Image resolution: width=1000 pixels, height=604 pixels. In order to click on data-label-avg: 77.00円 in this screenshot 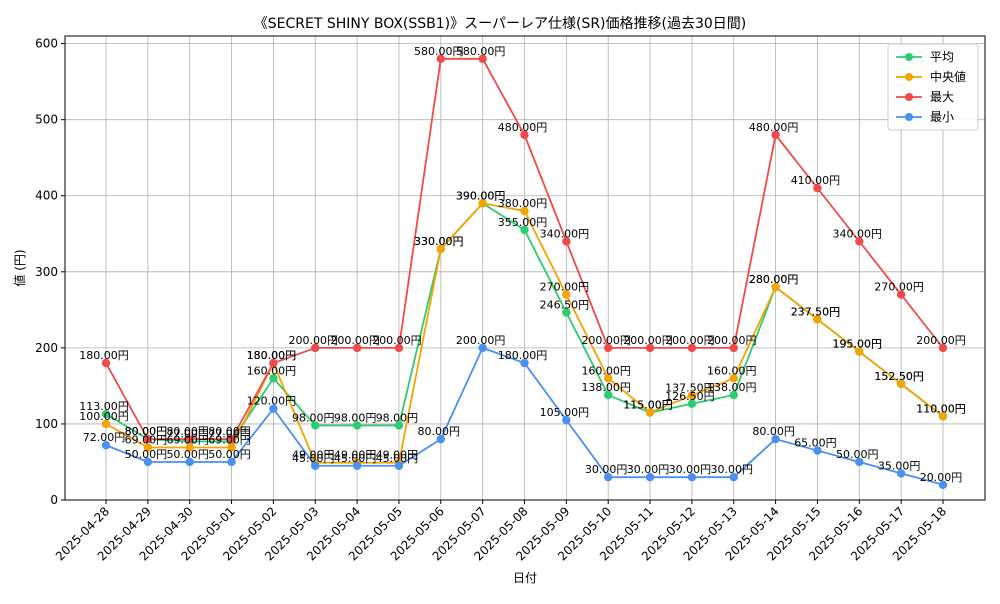, I will do `click(187, 433)`.